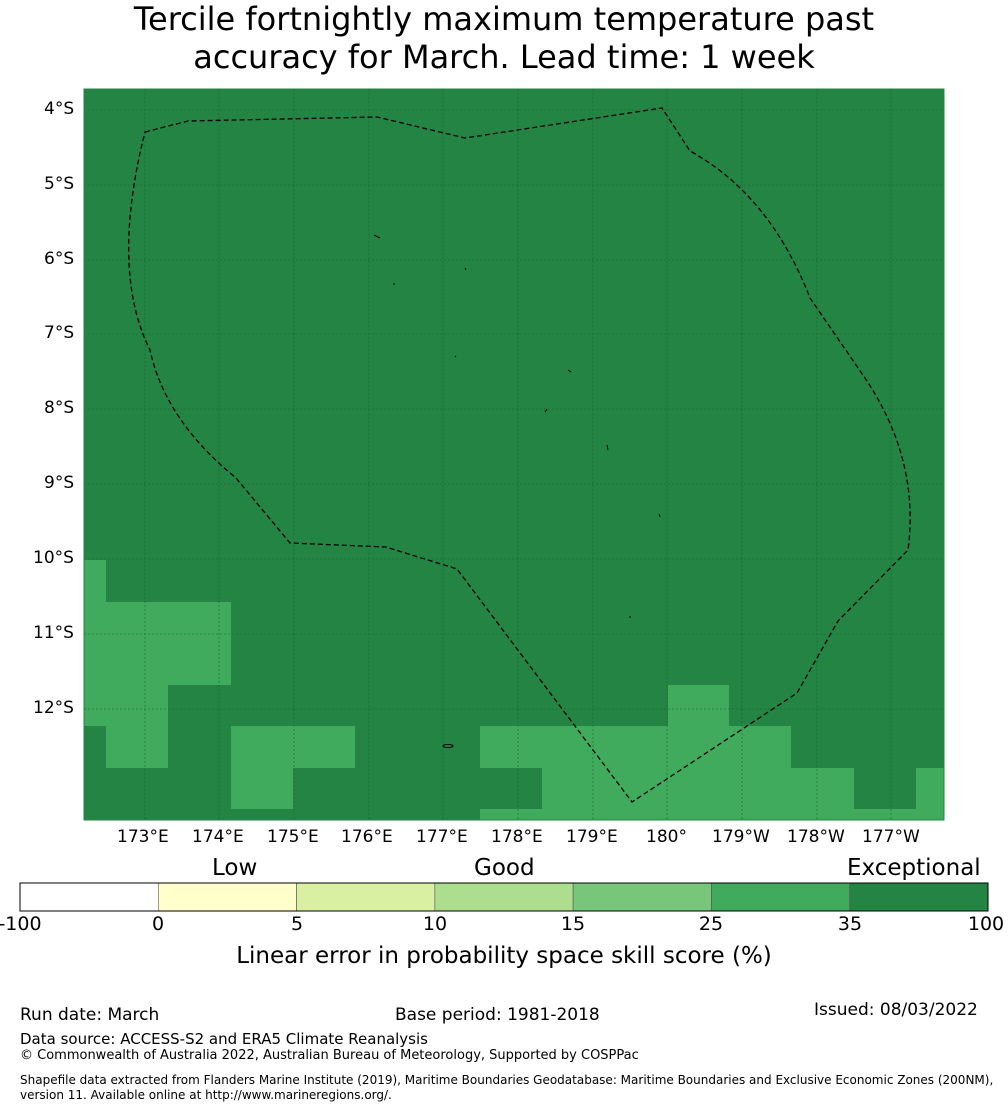 This screenshot has height=1110, width=1008. I want to click on title-line-2: accuracy for March. Lead time: 1 week, so click(504, 57).